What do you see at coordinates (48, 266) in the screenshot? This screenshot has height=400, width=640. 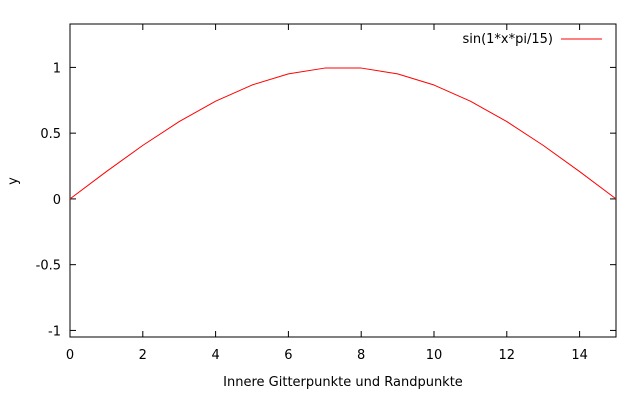 I see `y-tick-label: -0.5` at bounding box center [48, 266].